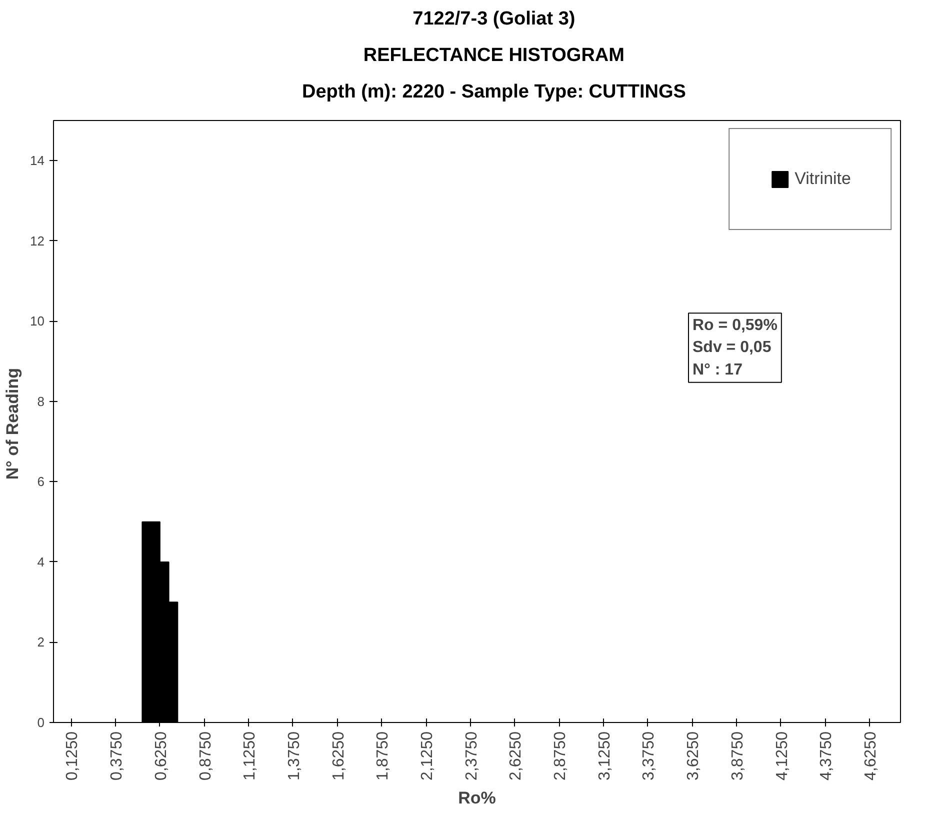 The height and width of the screenshot is (819, 937). What do you see at coordinates (561, 755) in the screenshot?
I see `x-tick-label: 2,8750` at bounding box center [561, 755].